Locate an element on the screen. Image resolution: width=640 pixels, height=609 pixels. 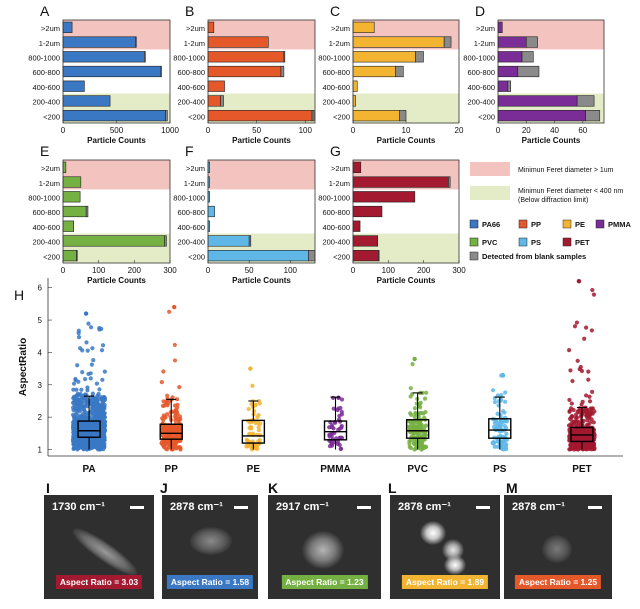
x-axis-label: Particle Counts is located at coordinates (116, 280).